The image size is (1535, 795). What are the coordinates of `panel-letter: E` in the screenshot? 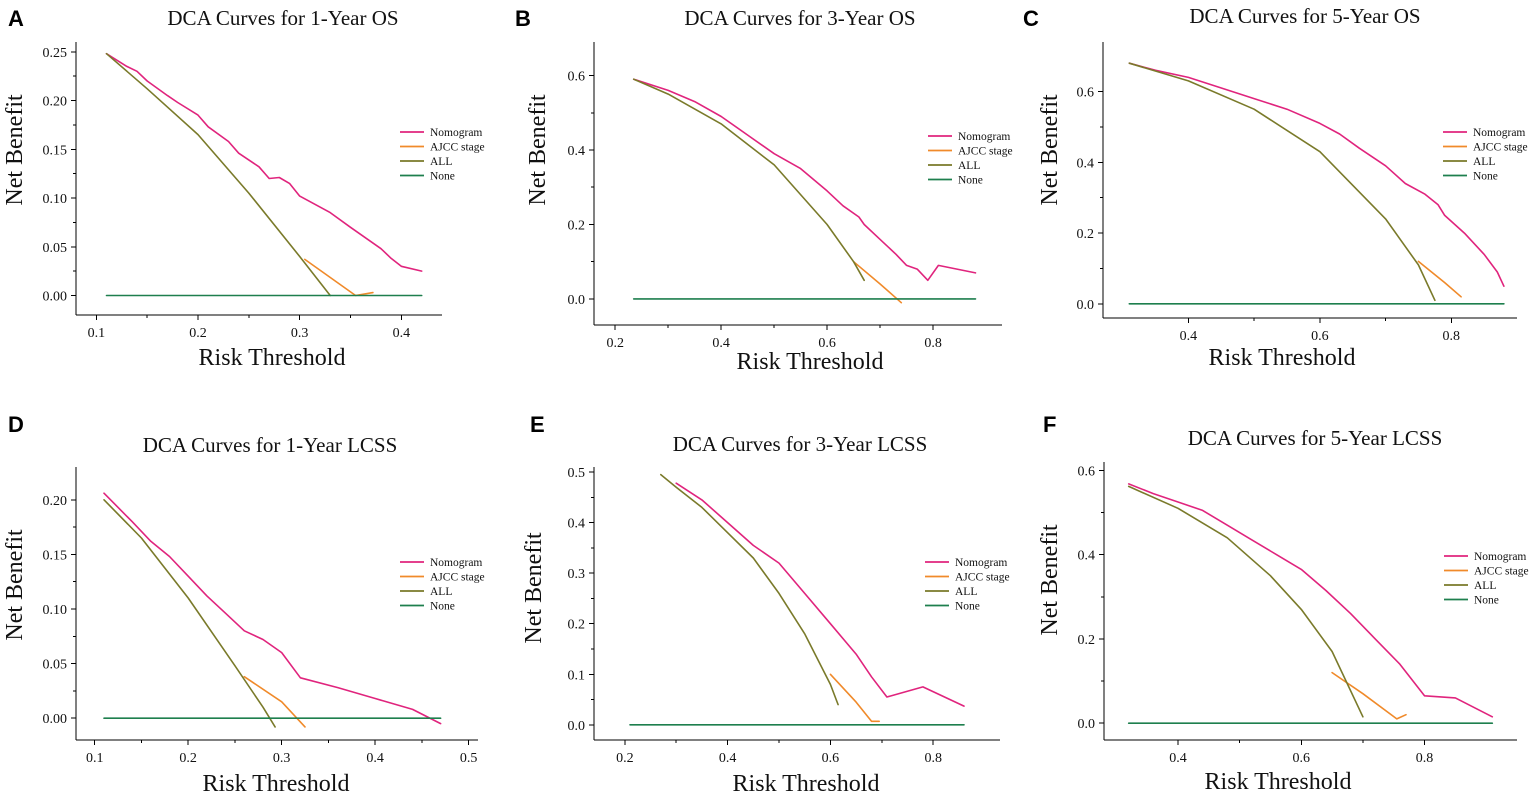 It's located at (537, 424).